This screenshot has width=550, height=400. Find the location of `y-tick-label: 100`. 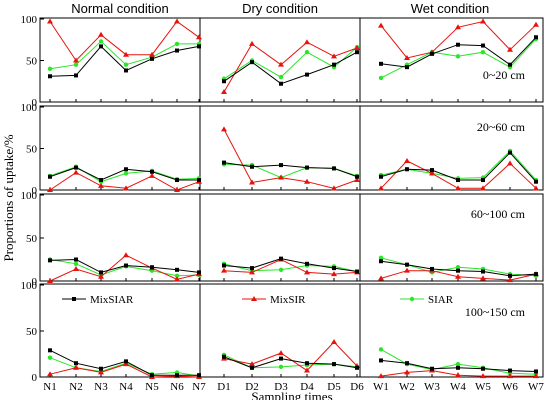

y-tick-label: 100 is located at coordinates (29, 108).